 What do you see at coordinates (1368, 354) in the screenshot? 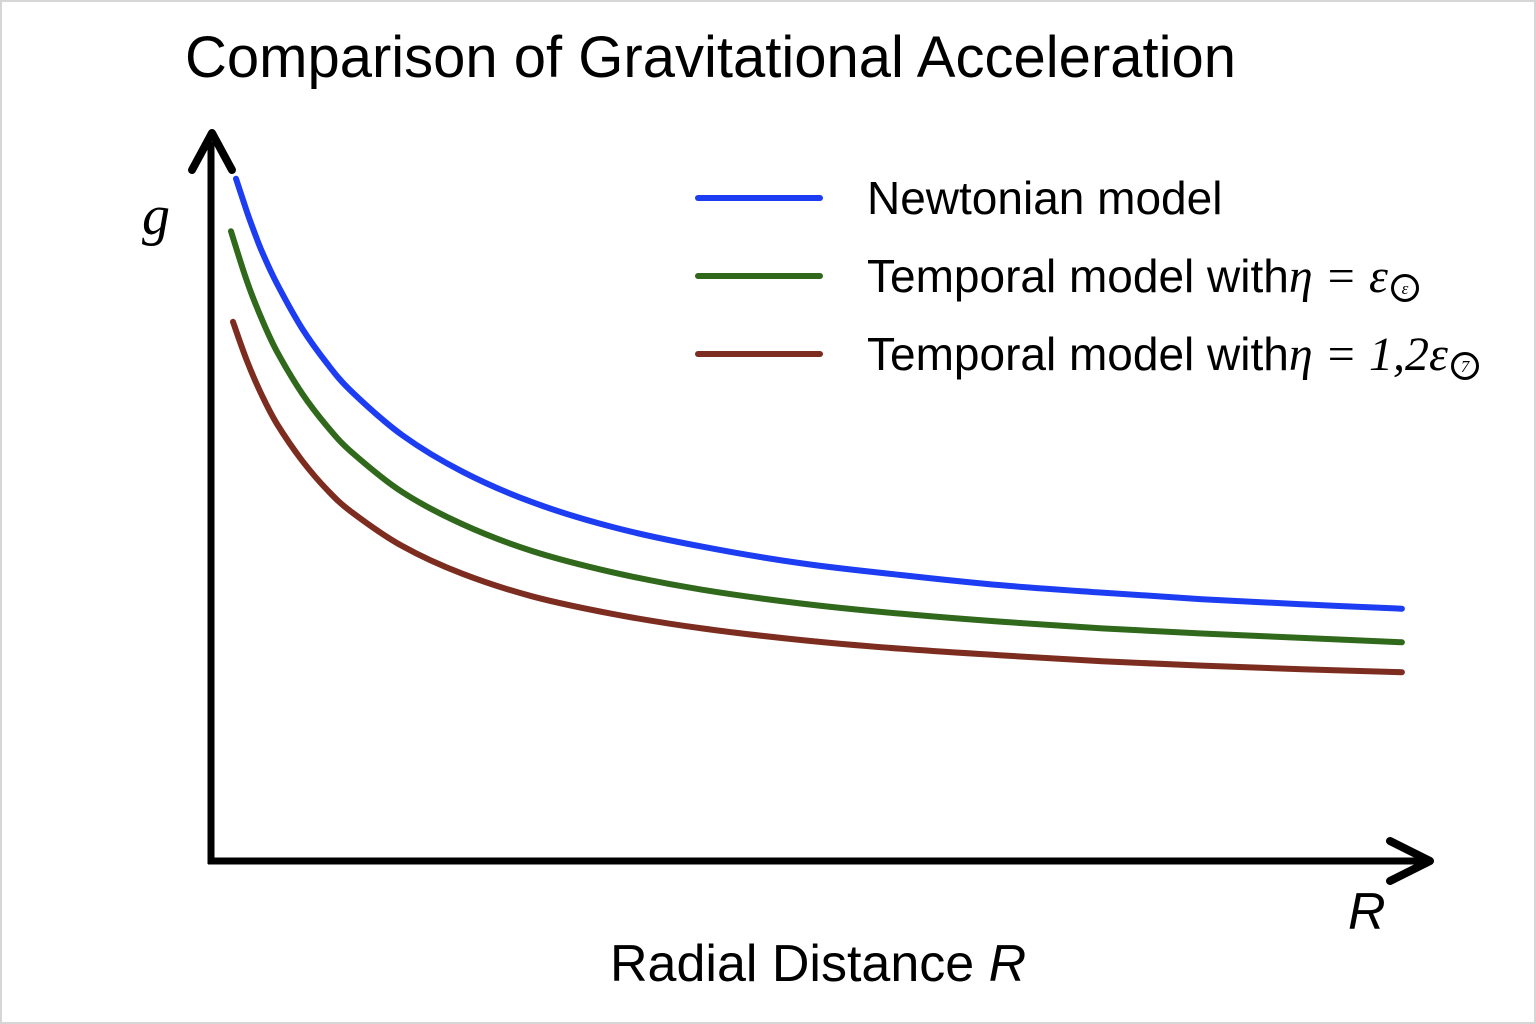
I see `legend-math: η = 1,2ε` at bounding box center [1368, 354].